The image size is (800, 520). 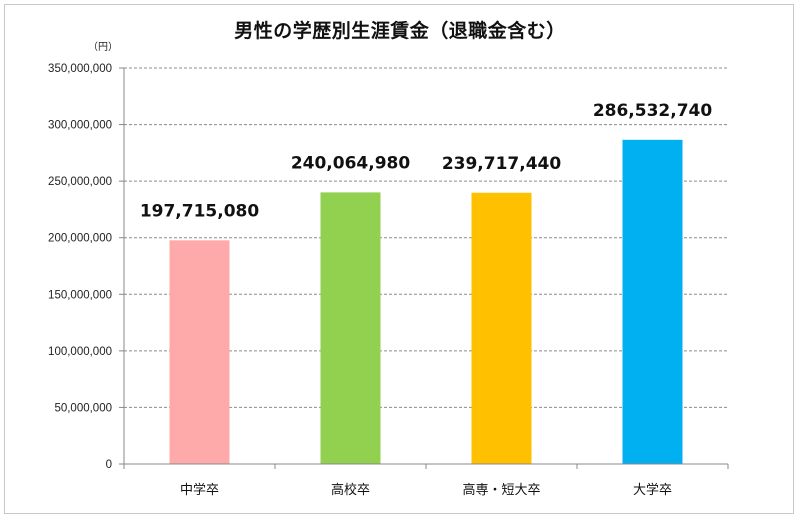 What do you see at coordinates (653, 111) in the screenshot?
I see `data-label: 286,532,740` at bounding box center [653, 111].